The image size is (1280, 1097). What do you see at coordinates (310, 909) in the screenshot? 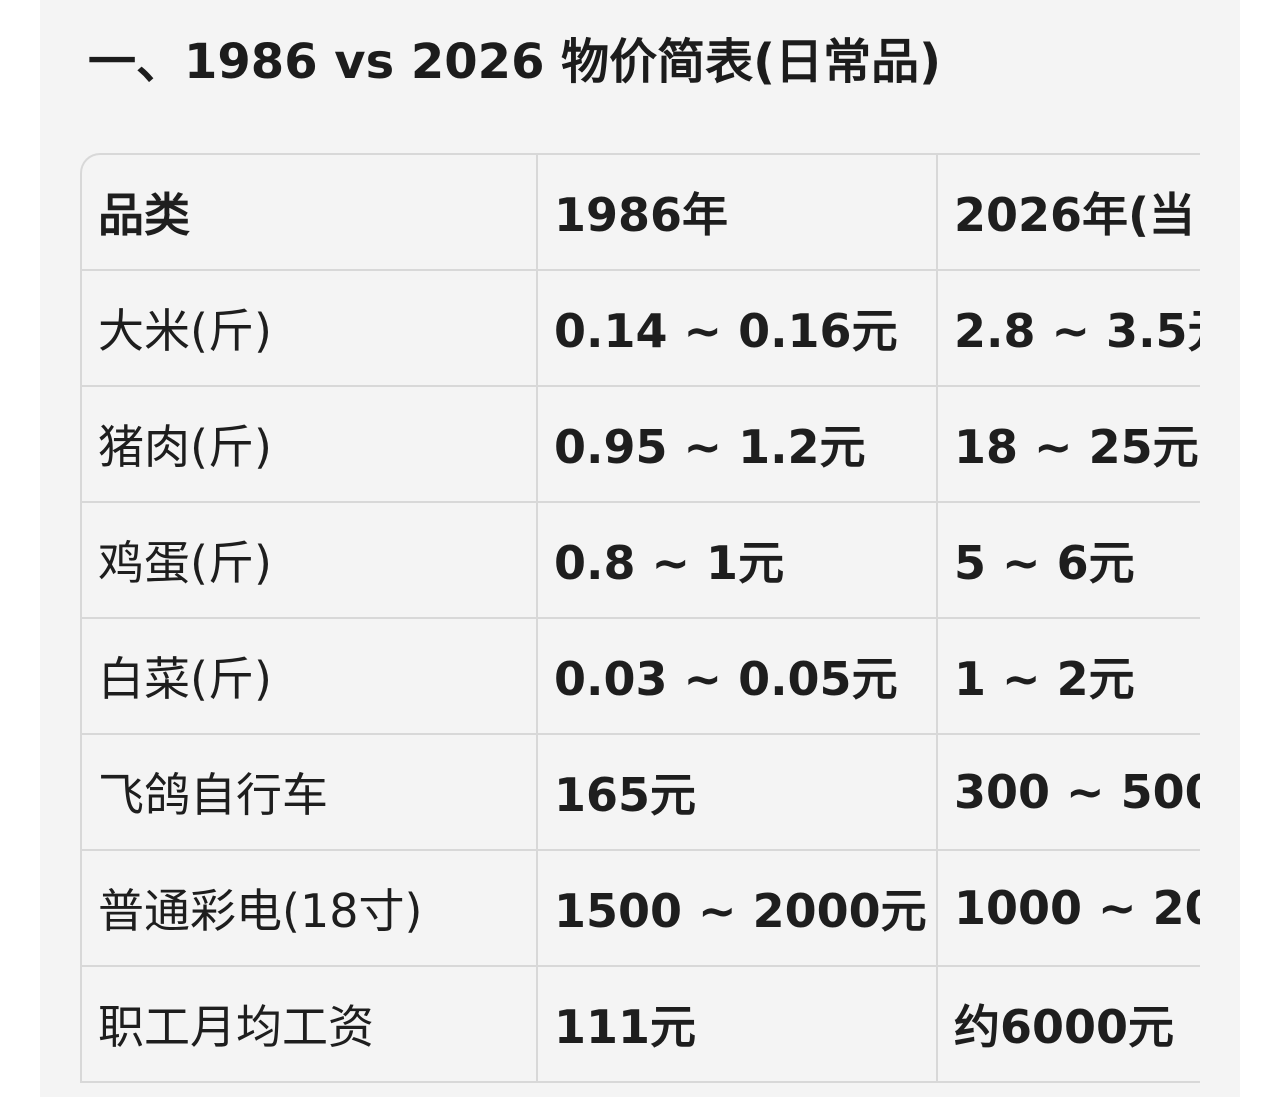
I see `cell-category: 普通彩电(18寸)` at bounding box center [310, 909].